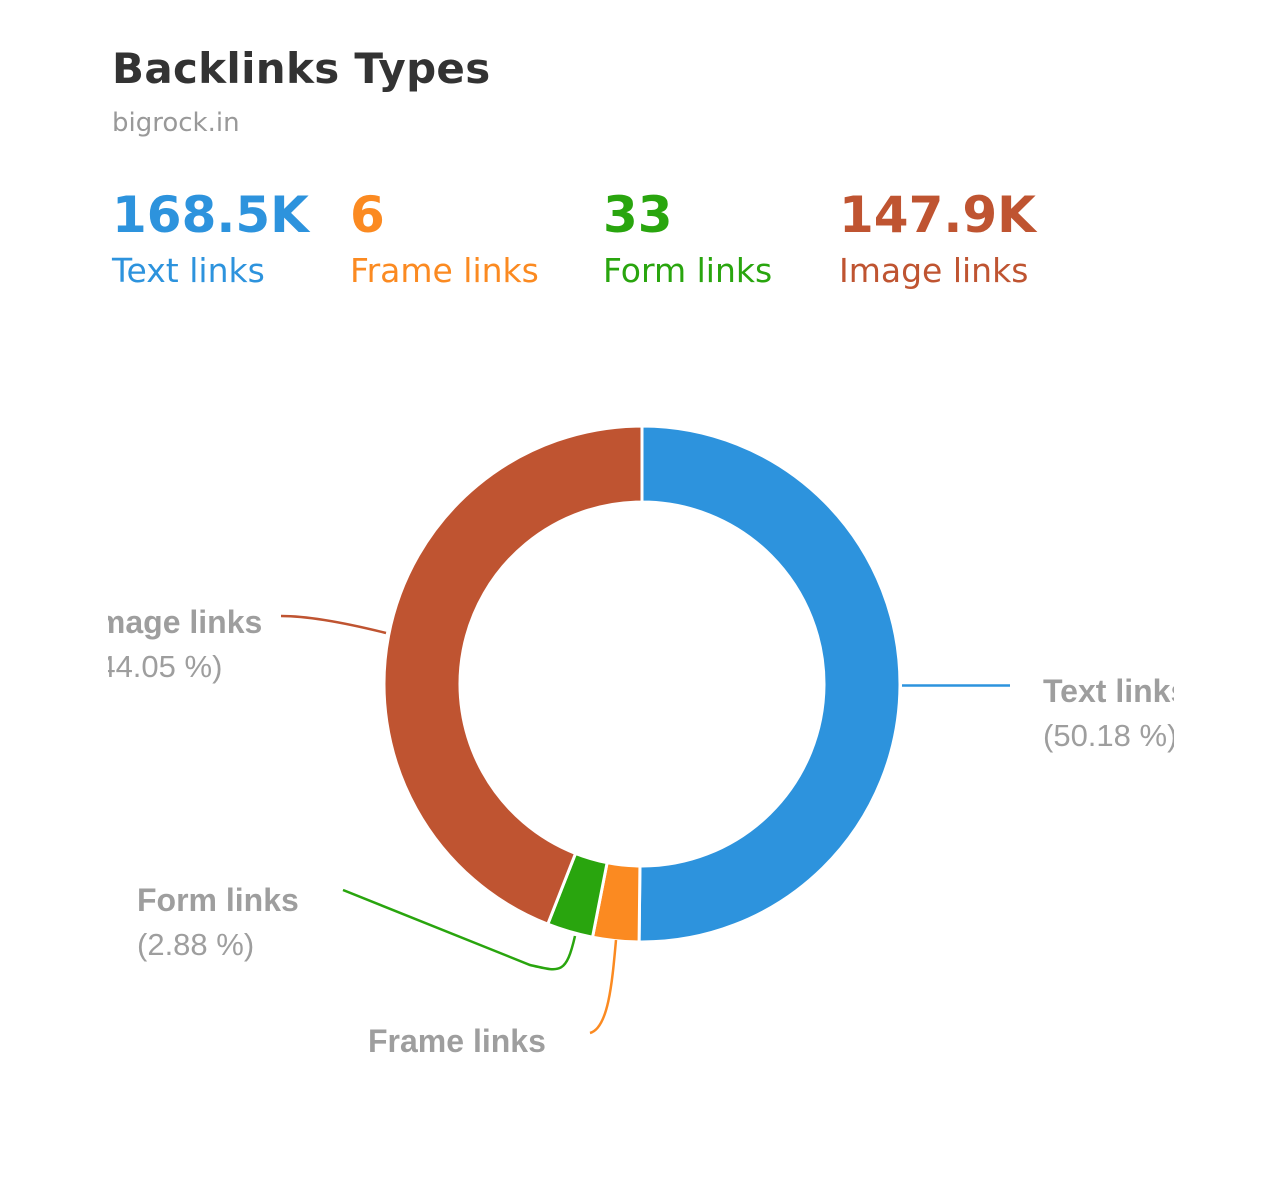 This screenshot has width=1285, height=1198. Describe the element at coordinates (367, 215) in the screenshot. I see `stat-value: 6` at that location.